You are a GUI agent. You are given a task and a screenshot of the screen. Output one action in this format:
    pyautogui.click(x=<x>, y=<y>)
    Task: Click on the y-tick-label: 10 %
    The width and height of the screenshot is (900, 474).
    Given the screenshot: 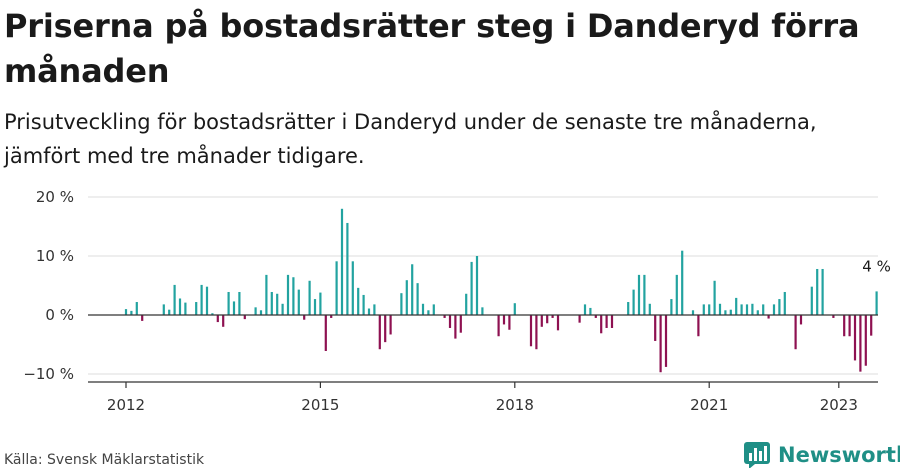 What is the action you would take?
    pyautogui.click(x=55, y=256)
    